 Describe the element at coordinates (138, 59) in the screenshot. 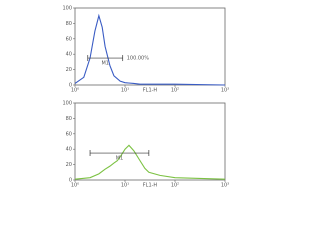

I see `marker-annotation: 100.00%` at that location.